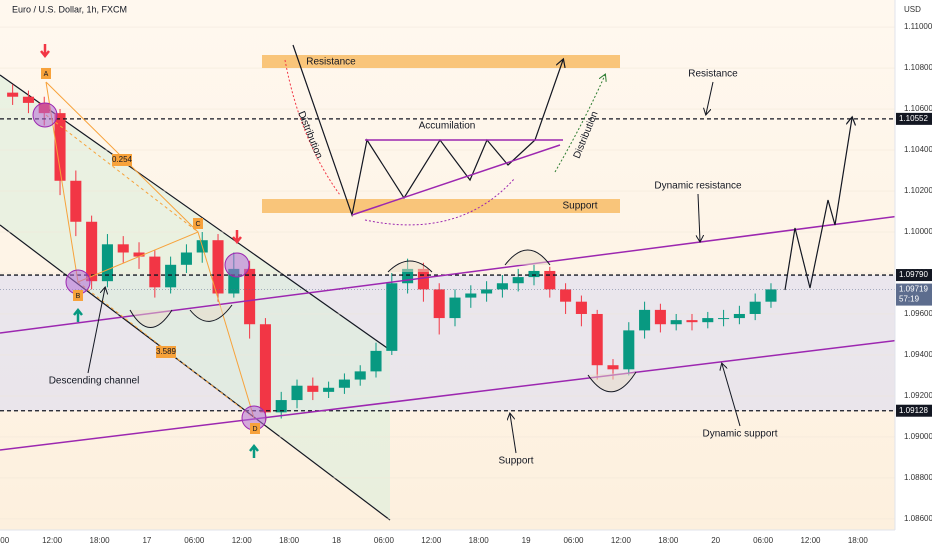 The image size is (932, 550). I want to click on fib-label: 3.589, so click(166, 351).